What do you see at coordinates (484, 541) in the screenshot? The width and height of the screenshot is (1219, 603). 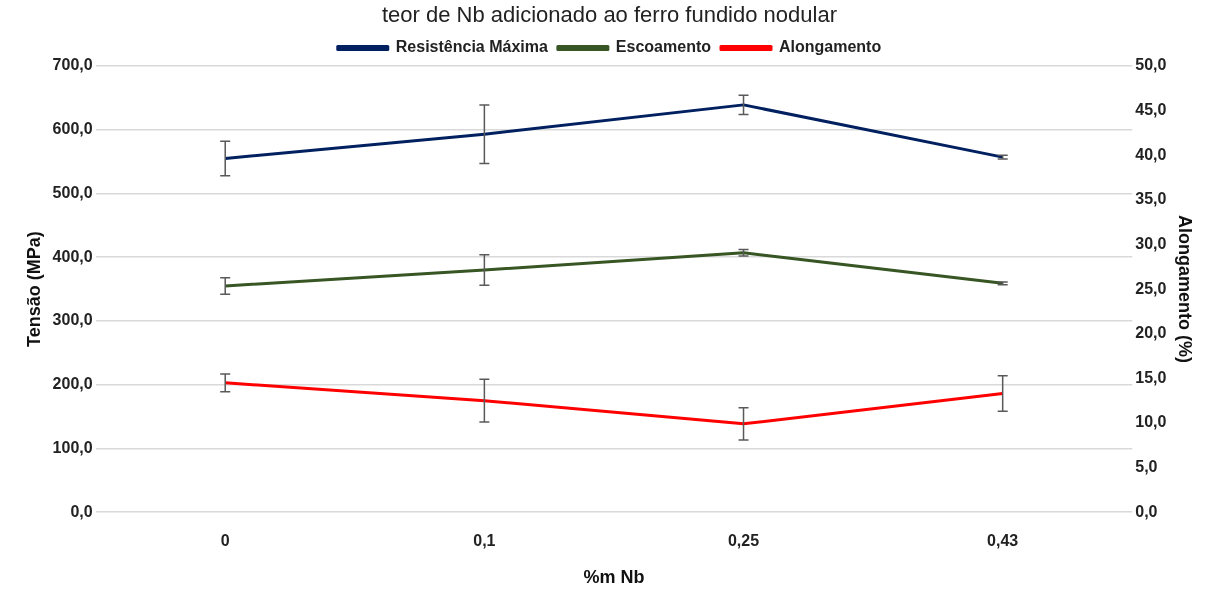 I see `x-tick-label: 0,1` at bounding box center [484, 541].